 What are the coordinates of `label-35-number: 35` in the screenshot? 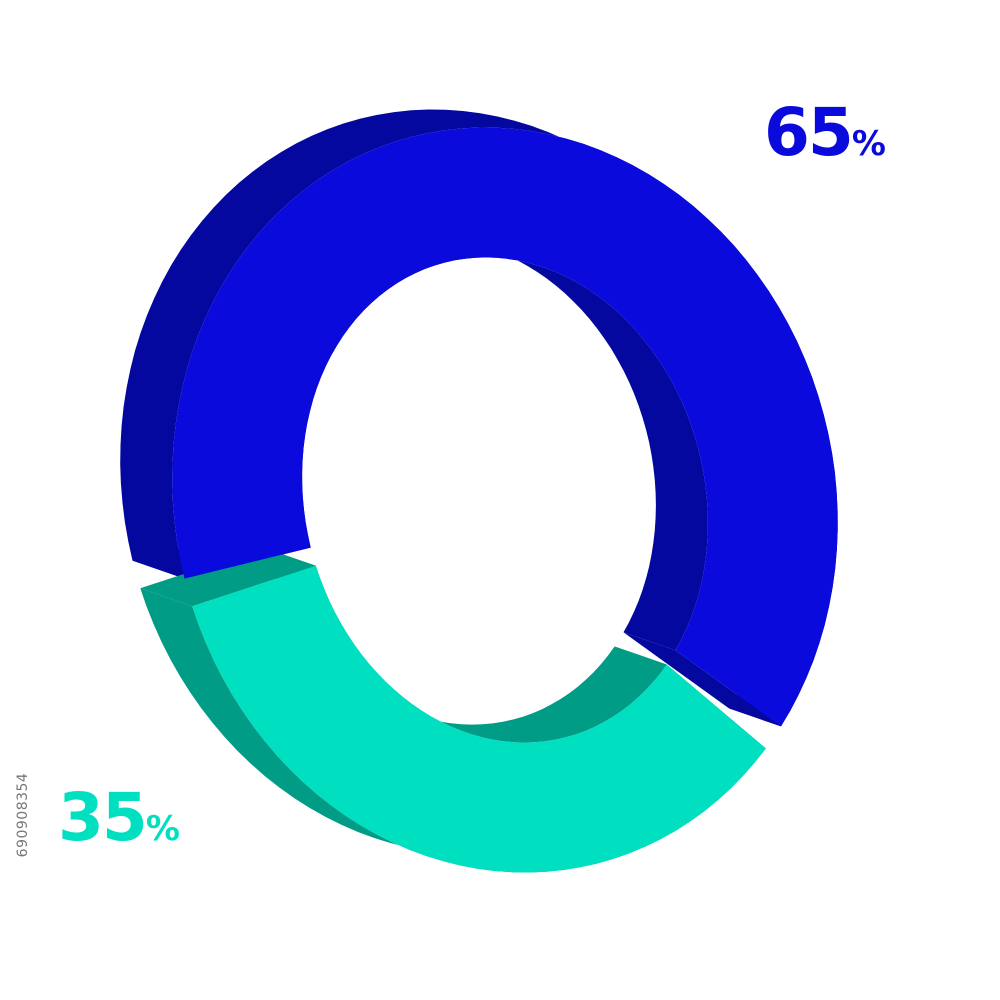 It's located at (103, 817).